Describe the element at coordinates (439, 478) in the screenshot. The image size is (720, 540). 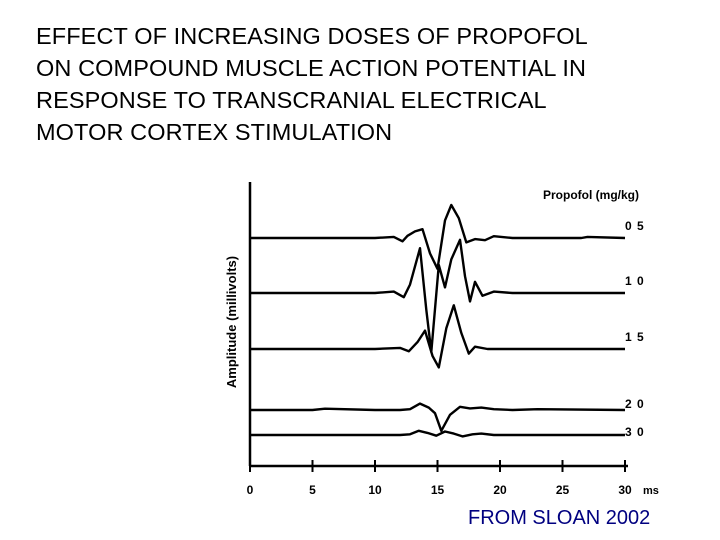
I see `x-ticks: 0 5 10 15 20 25 30` at that location.